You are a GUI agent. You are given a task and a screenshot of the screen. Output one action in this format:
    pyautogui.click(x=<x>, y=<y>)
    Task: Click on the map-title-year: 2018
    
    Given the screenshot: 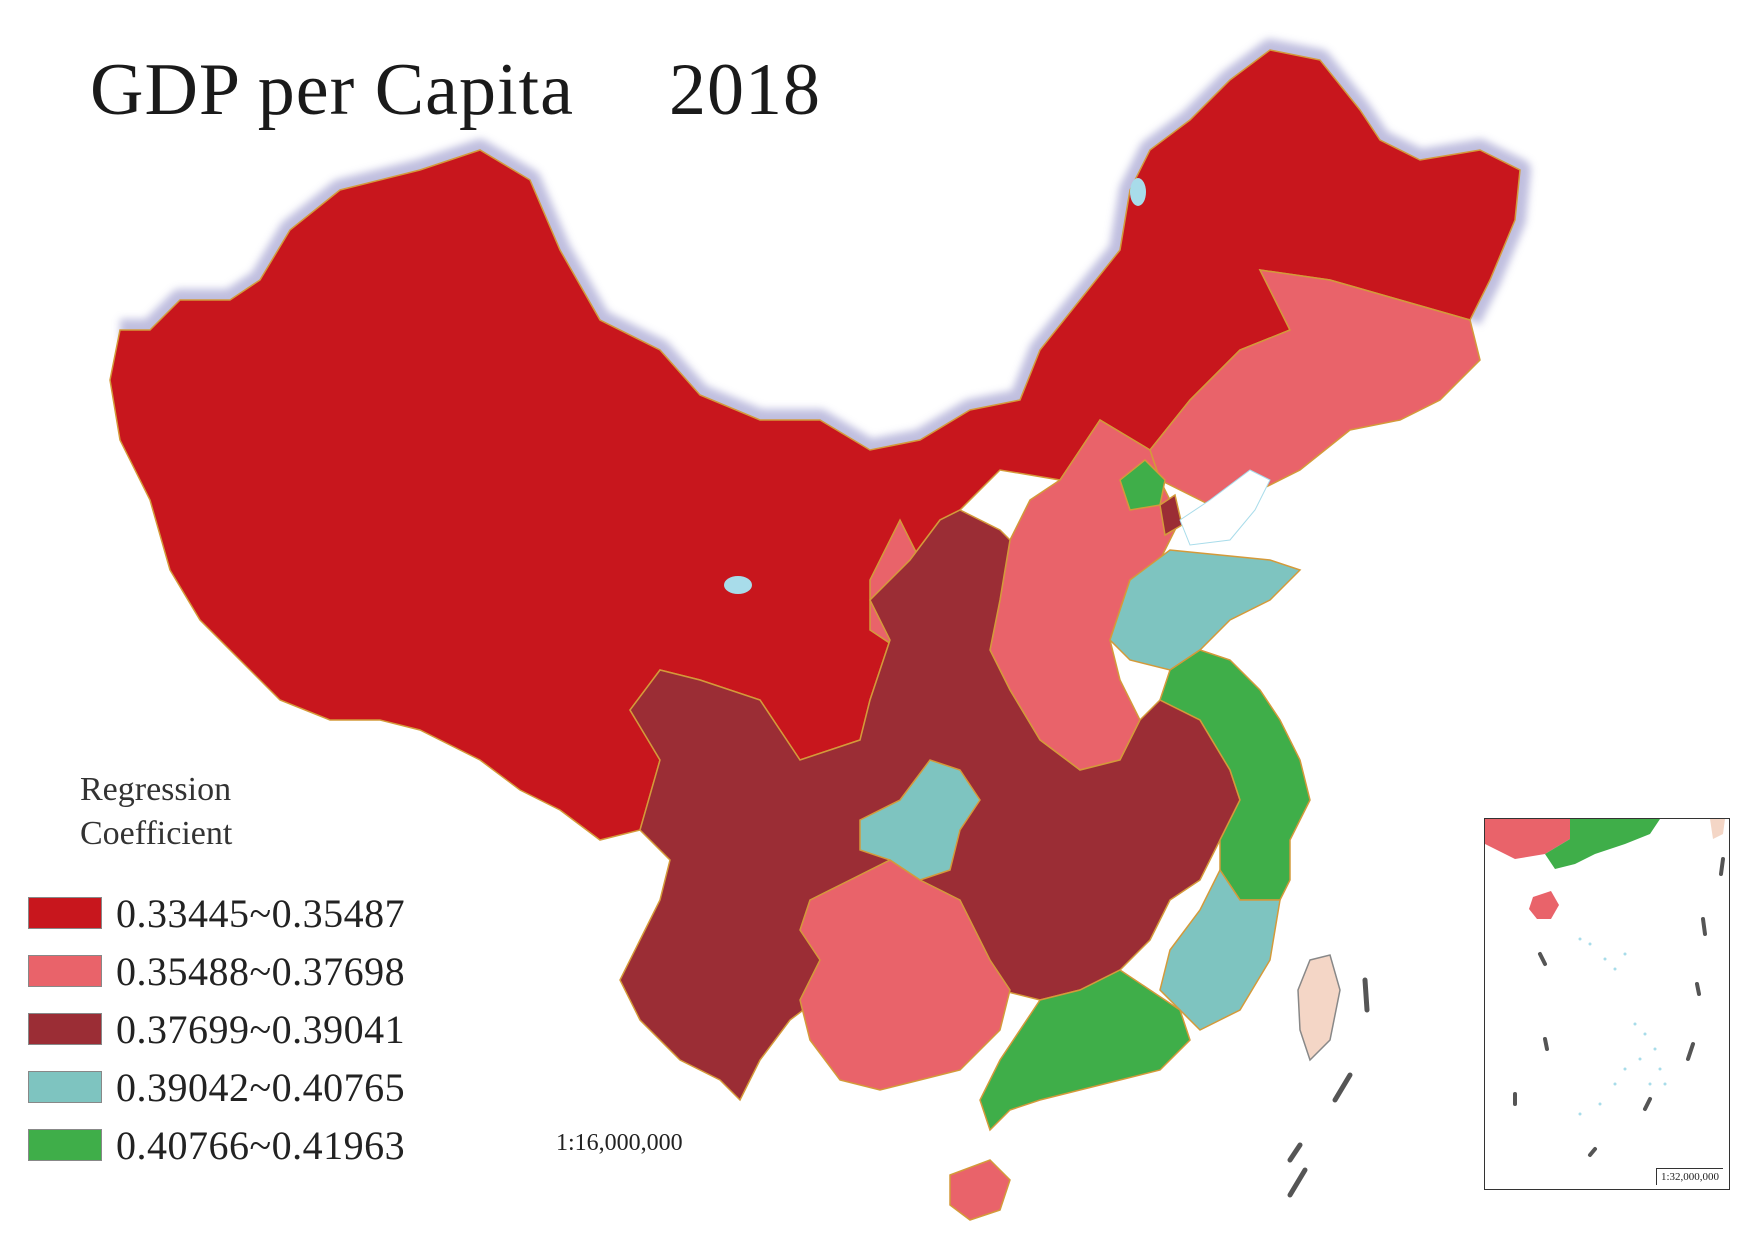 What is the action you would take?
    pyautogui.click(x=744, y=90)
    